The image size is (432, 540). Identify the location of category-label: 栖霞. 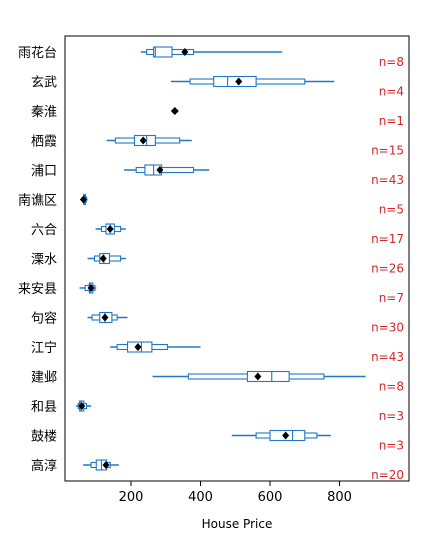
(44, 142).